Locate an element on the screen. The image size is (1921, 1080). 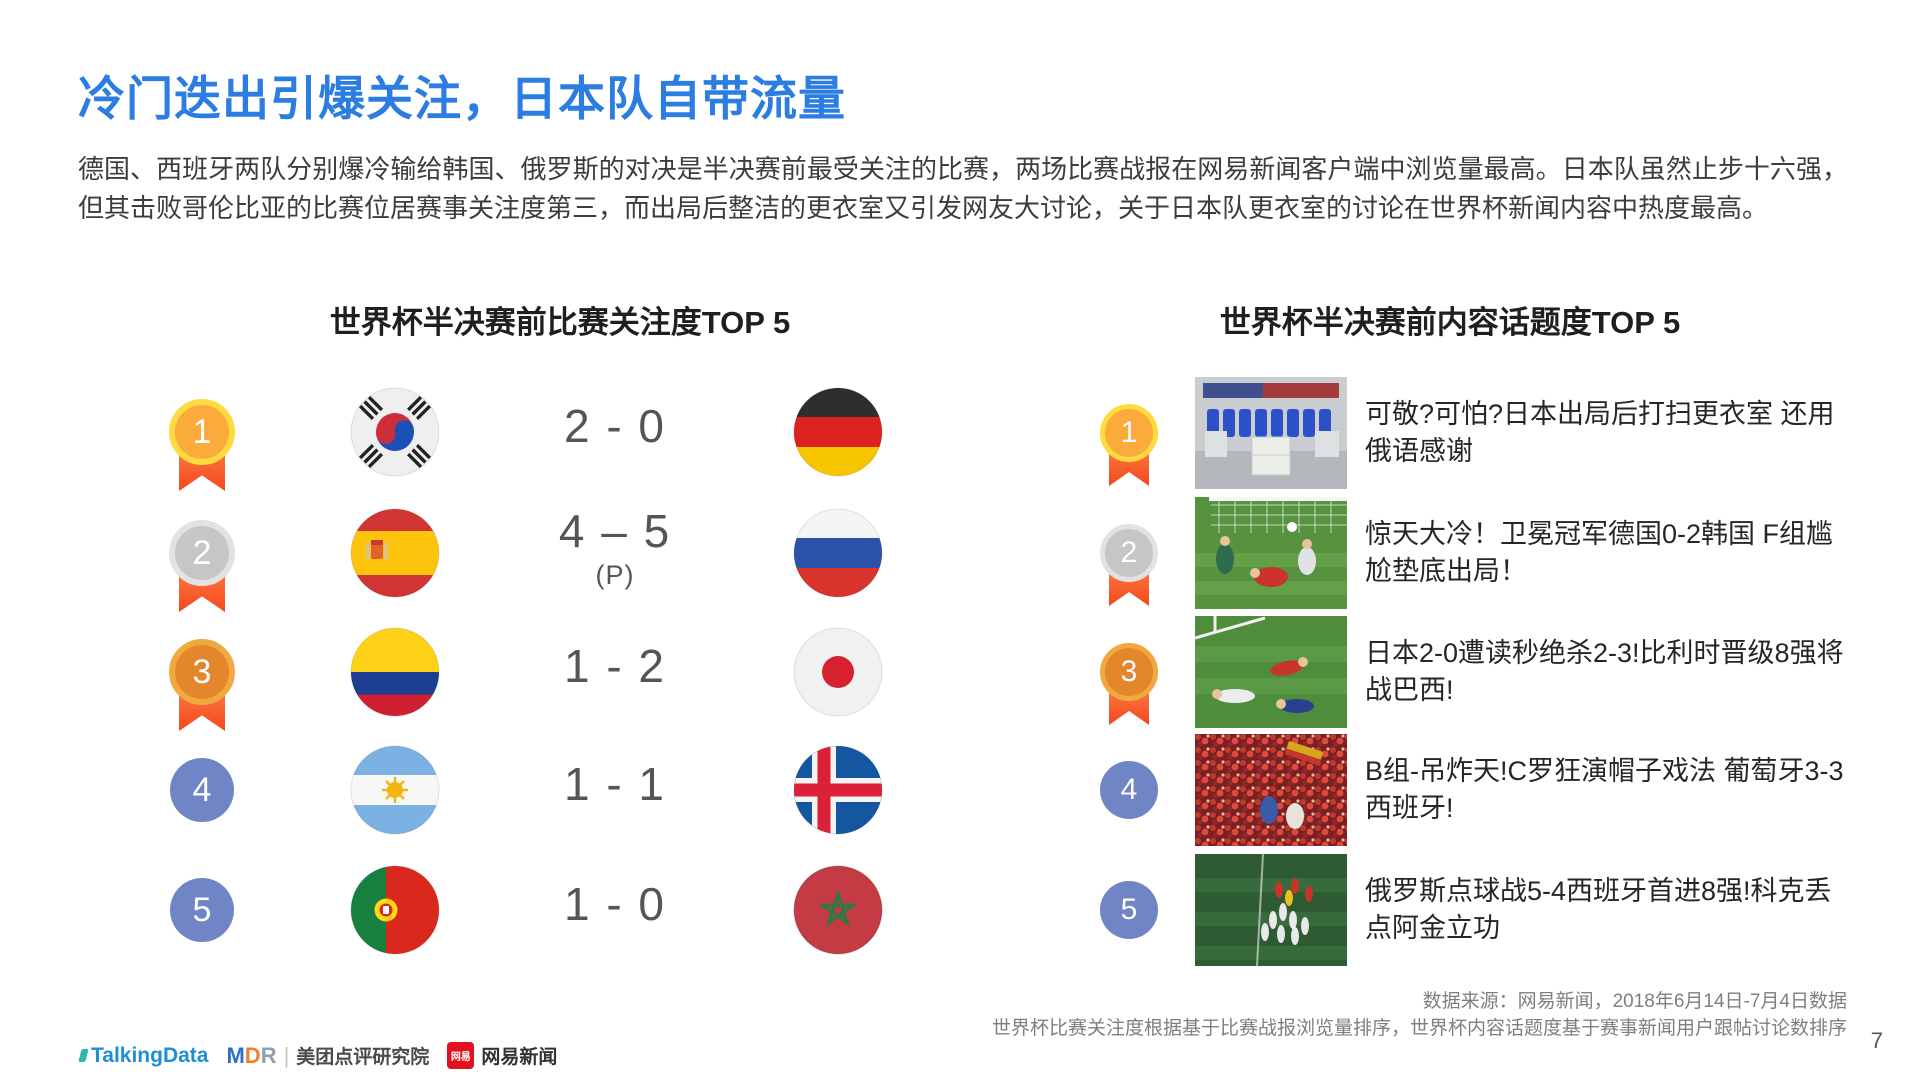
flag-south-korea-icon is located at coordinates (395, 432).